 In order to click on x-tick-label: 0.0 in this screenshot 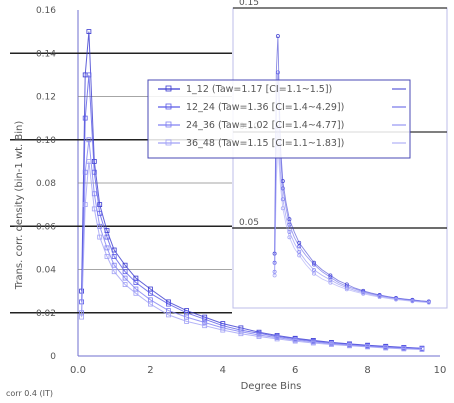, I will do `click(78, 370)`.